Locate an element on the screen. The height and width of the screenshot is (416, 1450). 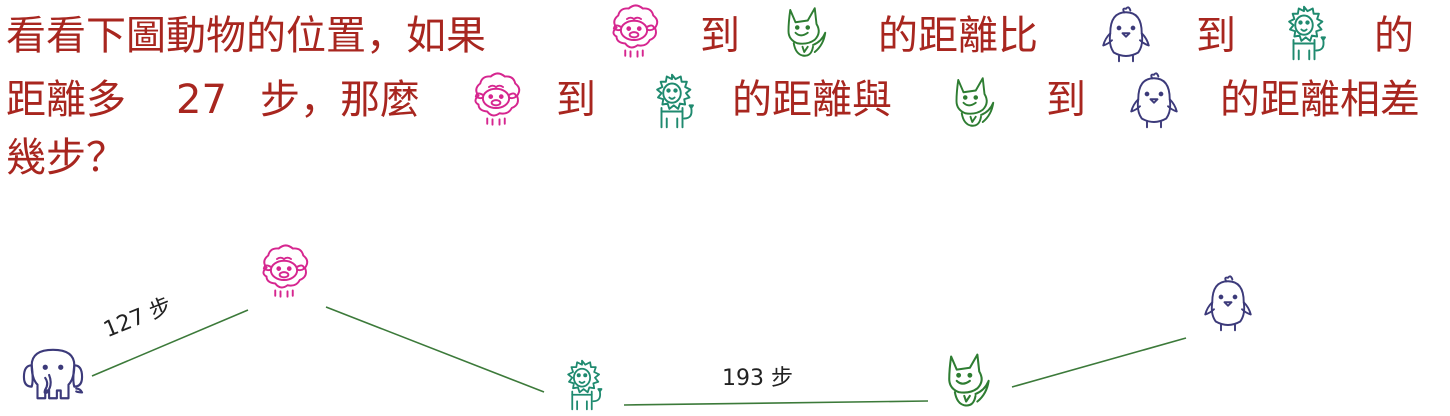
question-text: 的距離比 is located at coordinates (958, 36).